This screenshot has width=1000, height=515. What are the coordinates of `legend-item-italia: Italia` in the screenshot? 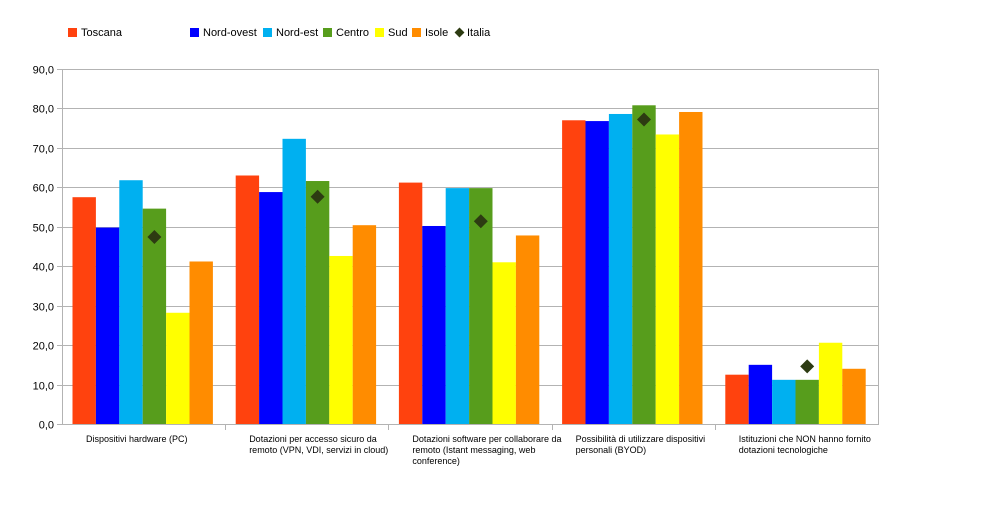 It's located at (472, 33).